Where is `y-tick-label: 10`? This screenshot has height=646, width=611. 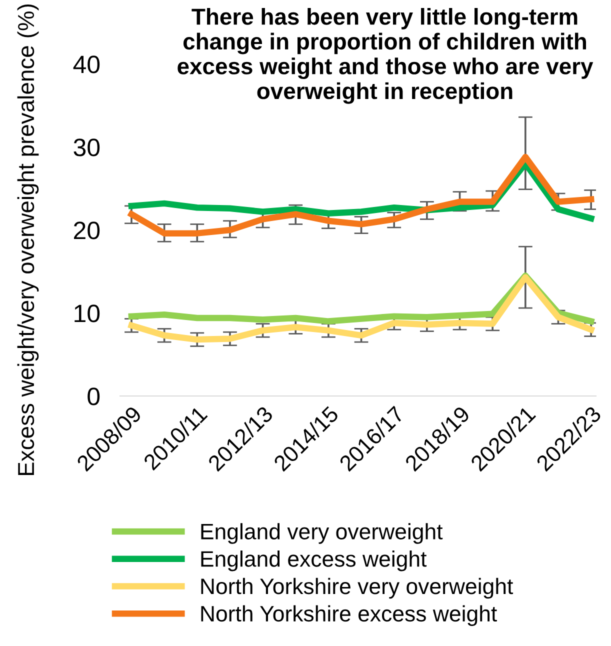
y-tick-label: 10 is located at coordinates (87, 313).